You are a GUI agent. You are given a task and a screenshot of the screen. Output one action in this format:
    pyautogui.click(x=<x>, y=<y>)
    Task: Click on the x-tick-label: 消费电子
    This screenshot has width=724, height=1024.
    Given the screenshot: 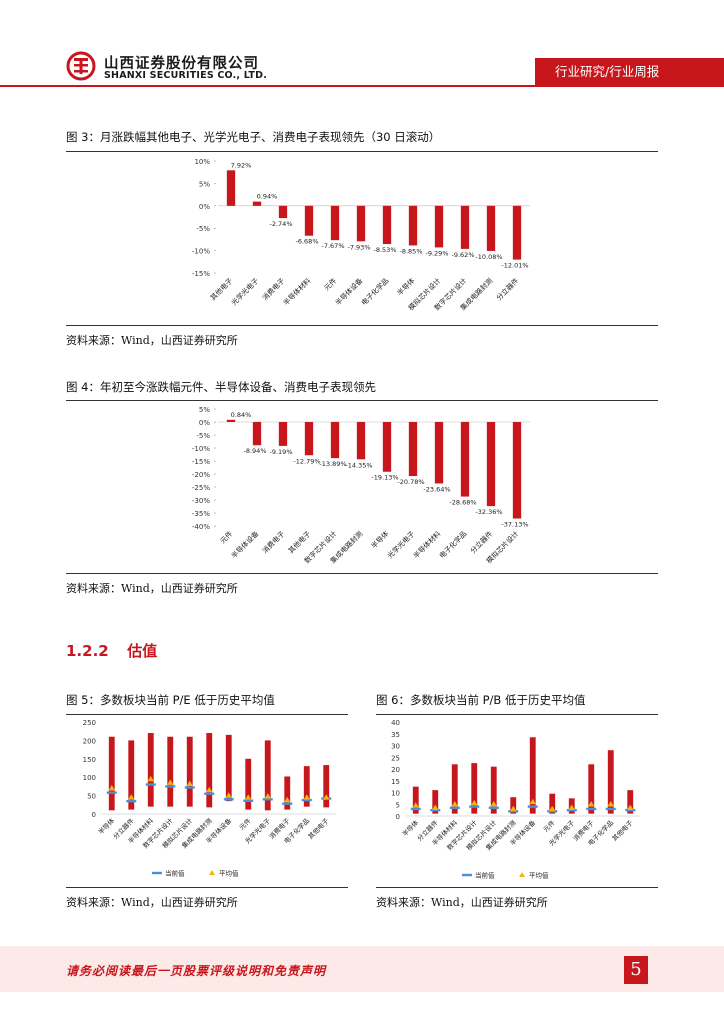 What is the action you would take?
    pyautogui.click(x=273, y=542)
    